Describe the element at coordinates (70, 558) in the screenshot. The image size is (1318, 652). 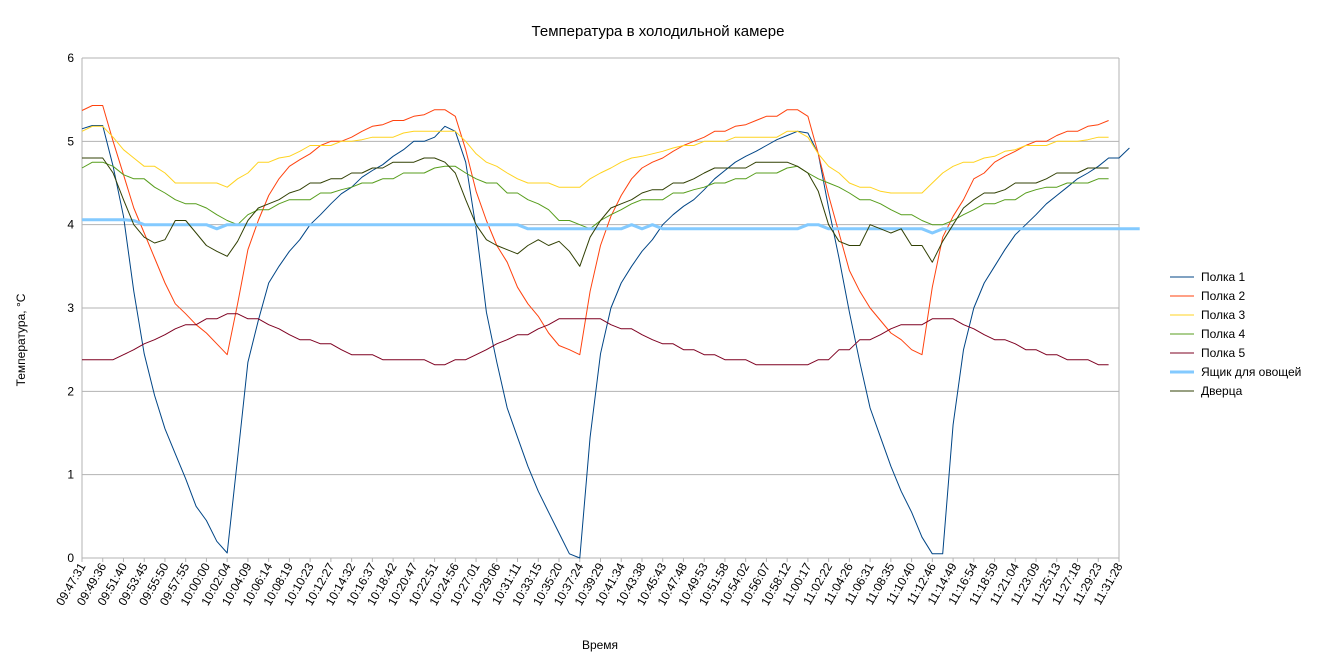
I see `y-tick-label: 0` at that location.